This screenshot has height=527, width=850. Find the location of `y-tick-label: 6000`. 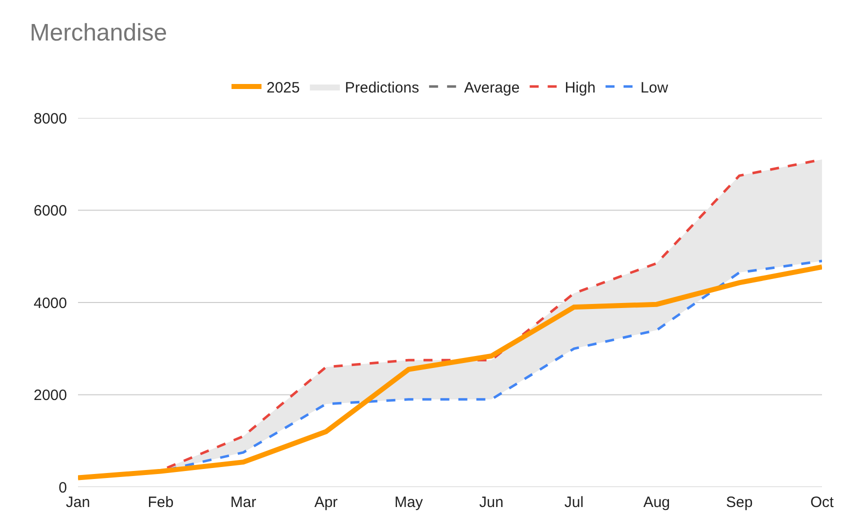

y-tick-label: 6000 is located at coordinates (50, 211).